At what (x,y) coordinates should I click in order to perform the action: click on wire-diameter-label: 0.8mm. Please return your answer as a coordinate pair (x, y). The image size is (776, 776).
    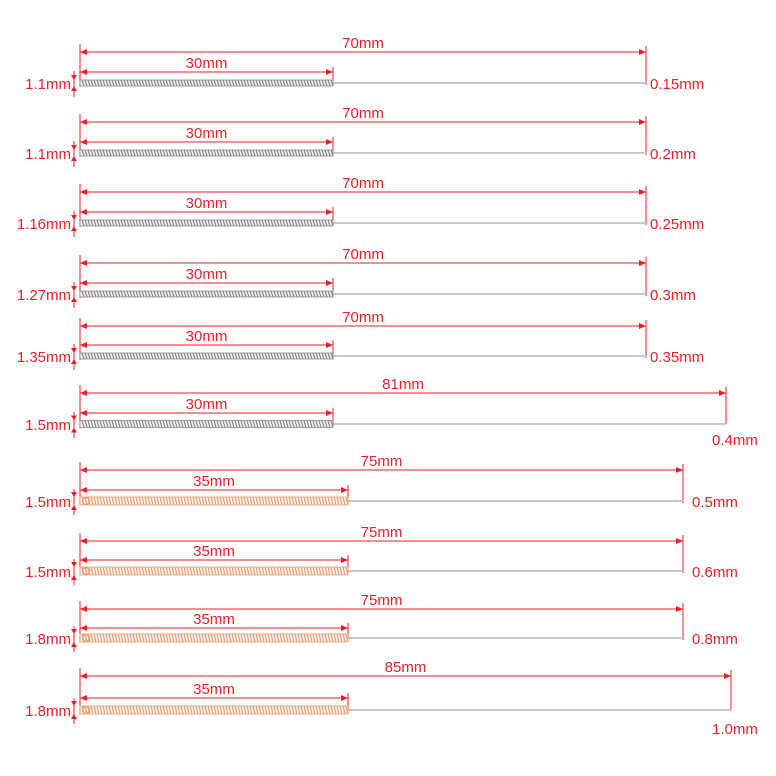
    Looking at the image, I should click on (715, 639).